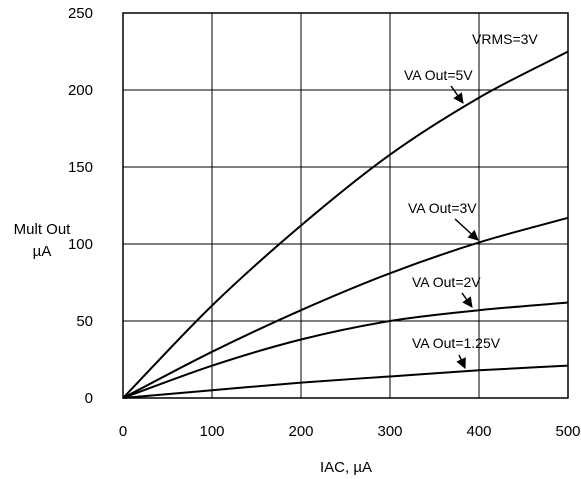 This screenshot has height=479, width=581. Describe the element at coordinates (345, 381) in the screenshot. I see `series-line-va-out-1-25v` at that location.